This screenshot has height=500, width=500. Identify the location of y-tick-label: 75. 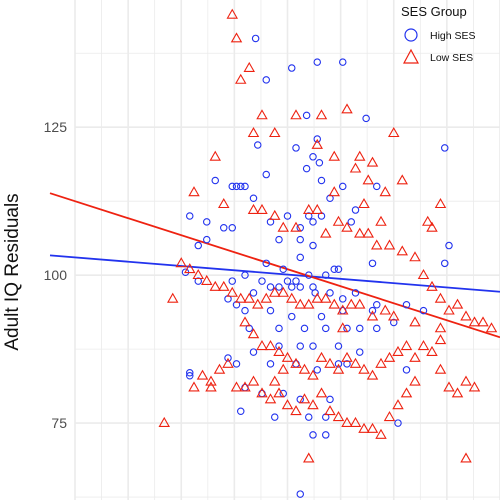
(59, 423).